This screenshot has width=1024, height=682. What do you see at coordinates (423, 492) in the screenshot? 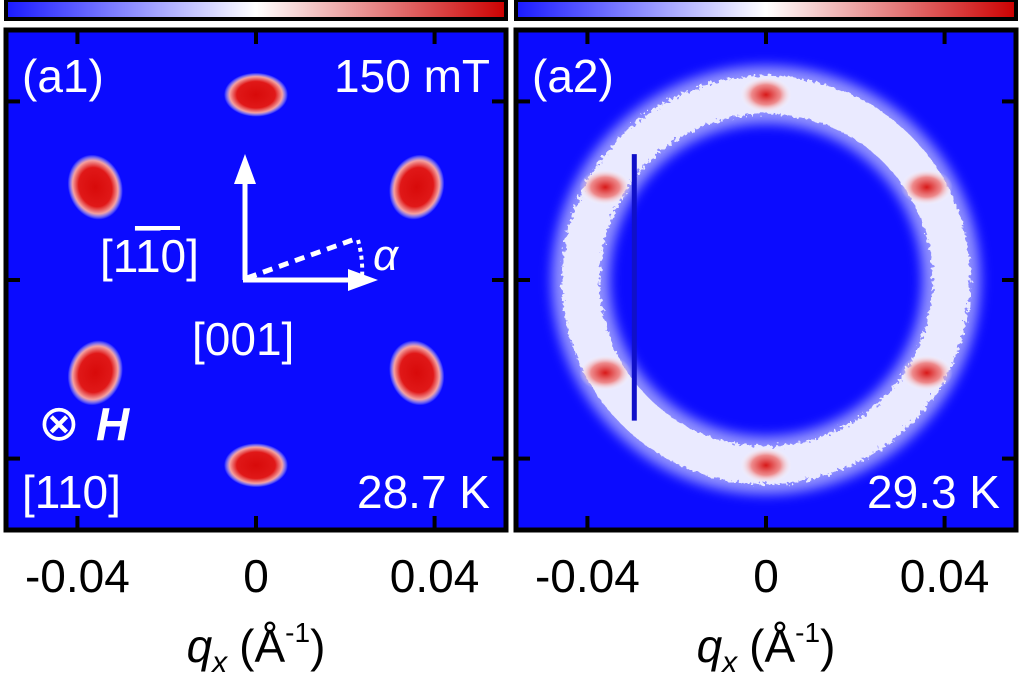
I see `temperature-label-a1: 28.7 K` at bounding box center [423, 492].